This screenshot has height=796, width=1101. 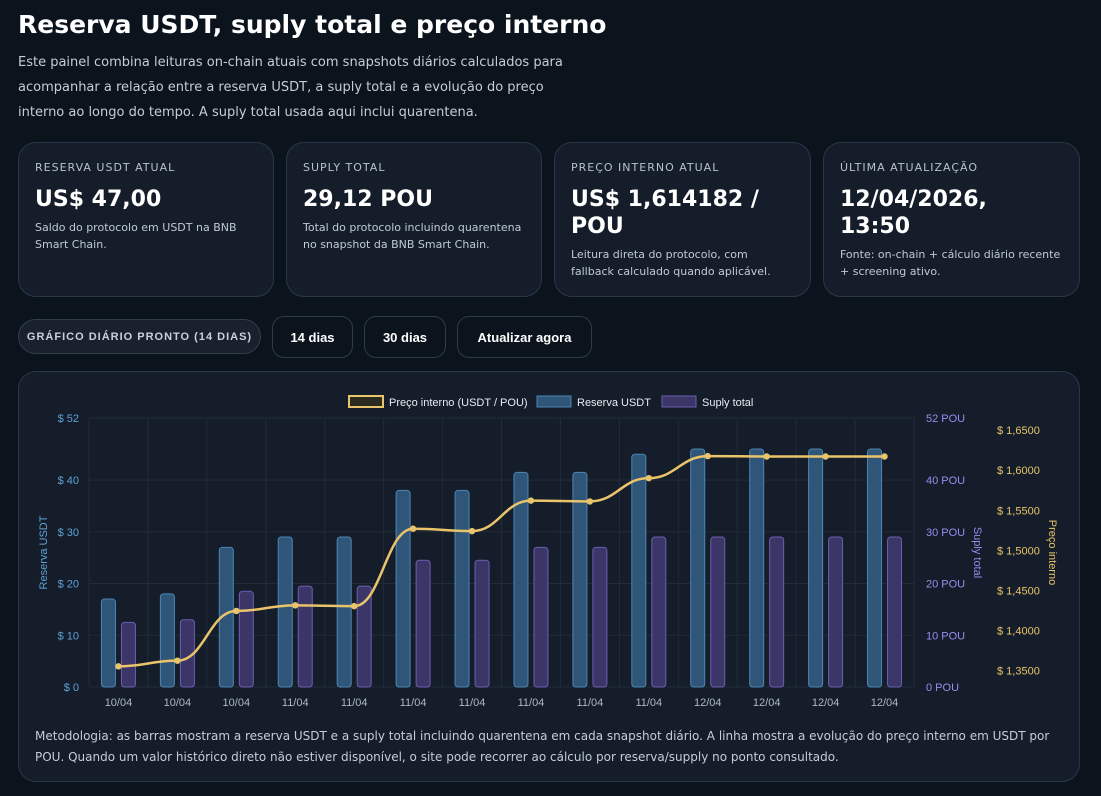 What do you see at coordinates (614, 403) in the screenshot?
I see `legend-label-reserve: Reserva USDT` at bounding box center [614, 403].